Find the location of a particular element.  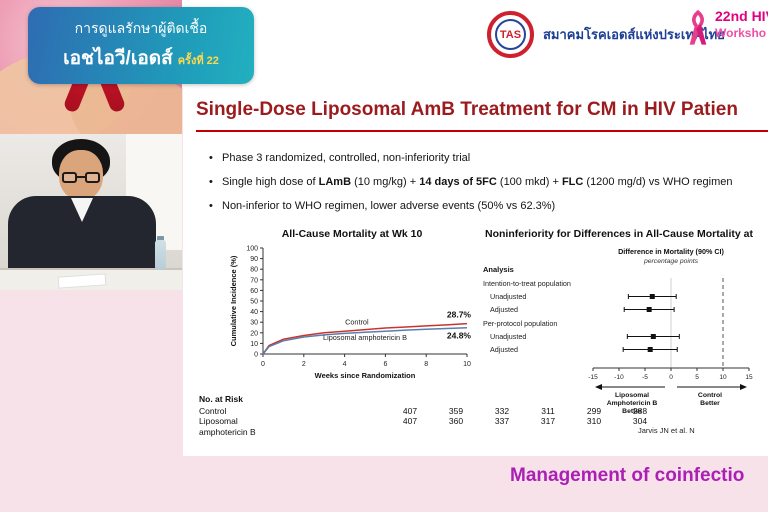

svg-text: 90 is located at coordinates (254, 259).